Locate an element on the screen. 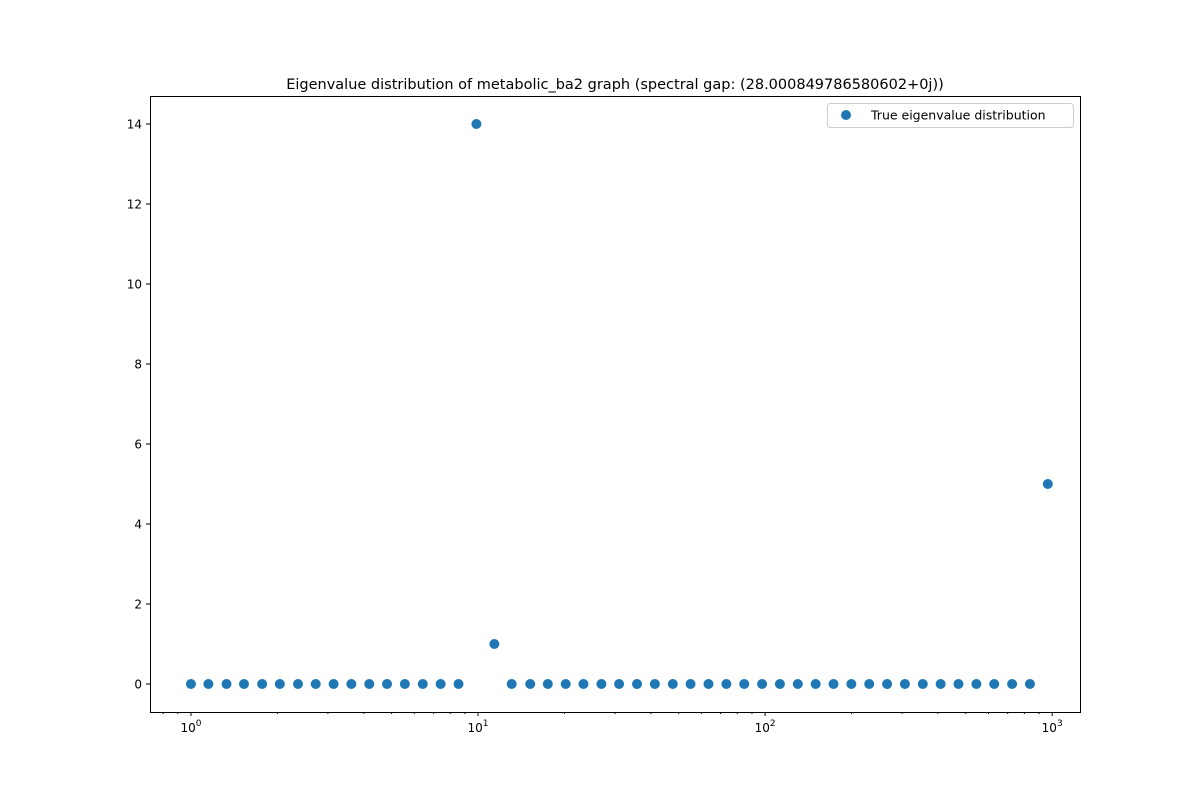  x-tick-label: 10³ is located at coordinates (1052, 727).